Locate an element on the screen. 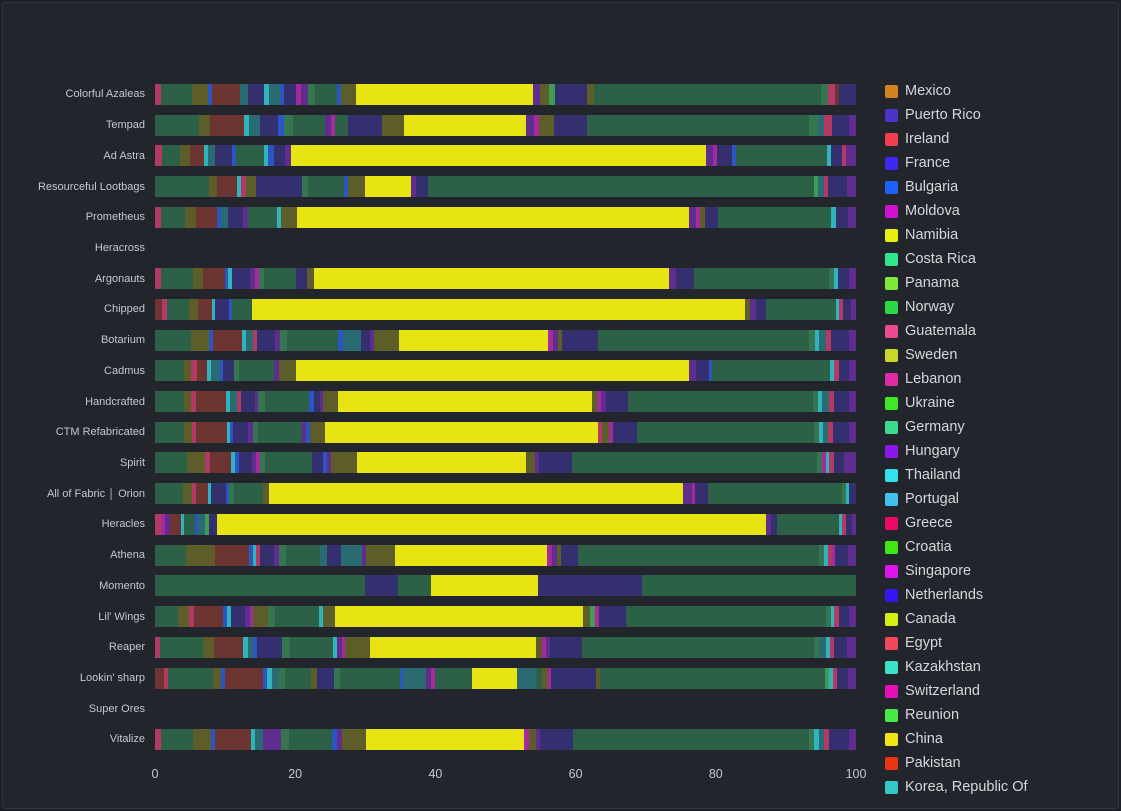 This screenshot has width=1121, height=811. legend-item: Croatia is located at coordinates (1002, 547).